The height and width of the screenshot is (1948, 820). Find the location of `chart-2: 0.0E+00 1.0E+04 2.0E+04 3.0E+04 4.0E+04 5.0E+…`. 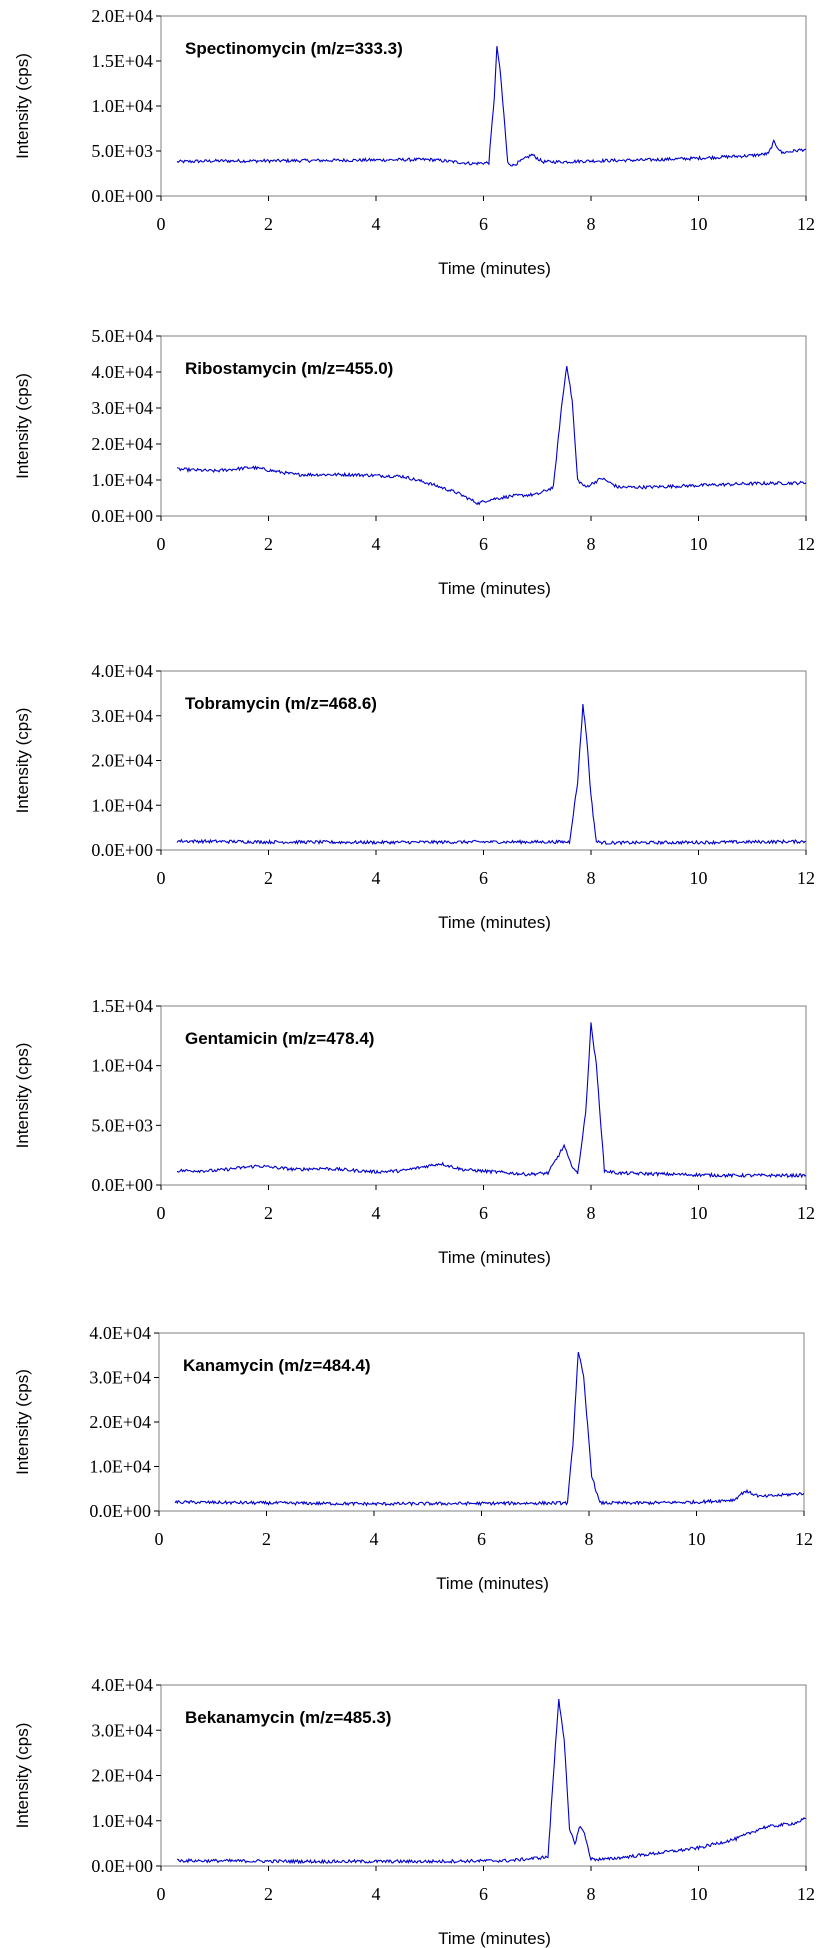

chart-2: 0.0E+00 1.0E+04 2.0E+04 3.0E+04 4.0E+04 5.0E+… is located at coordinates (414, 462).